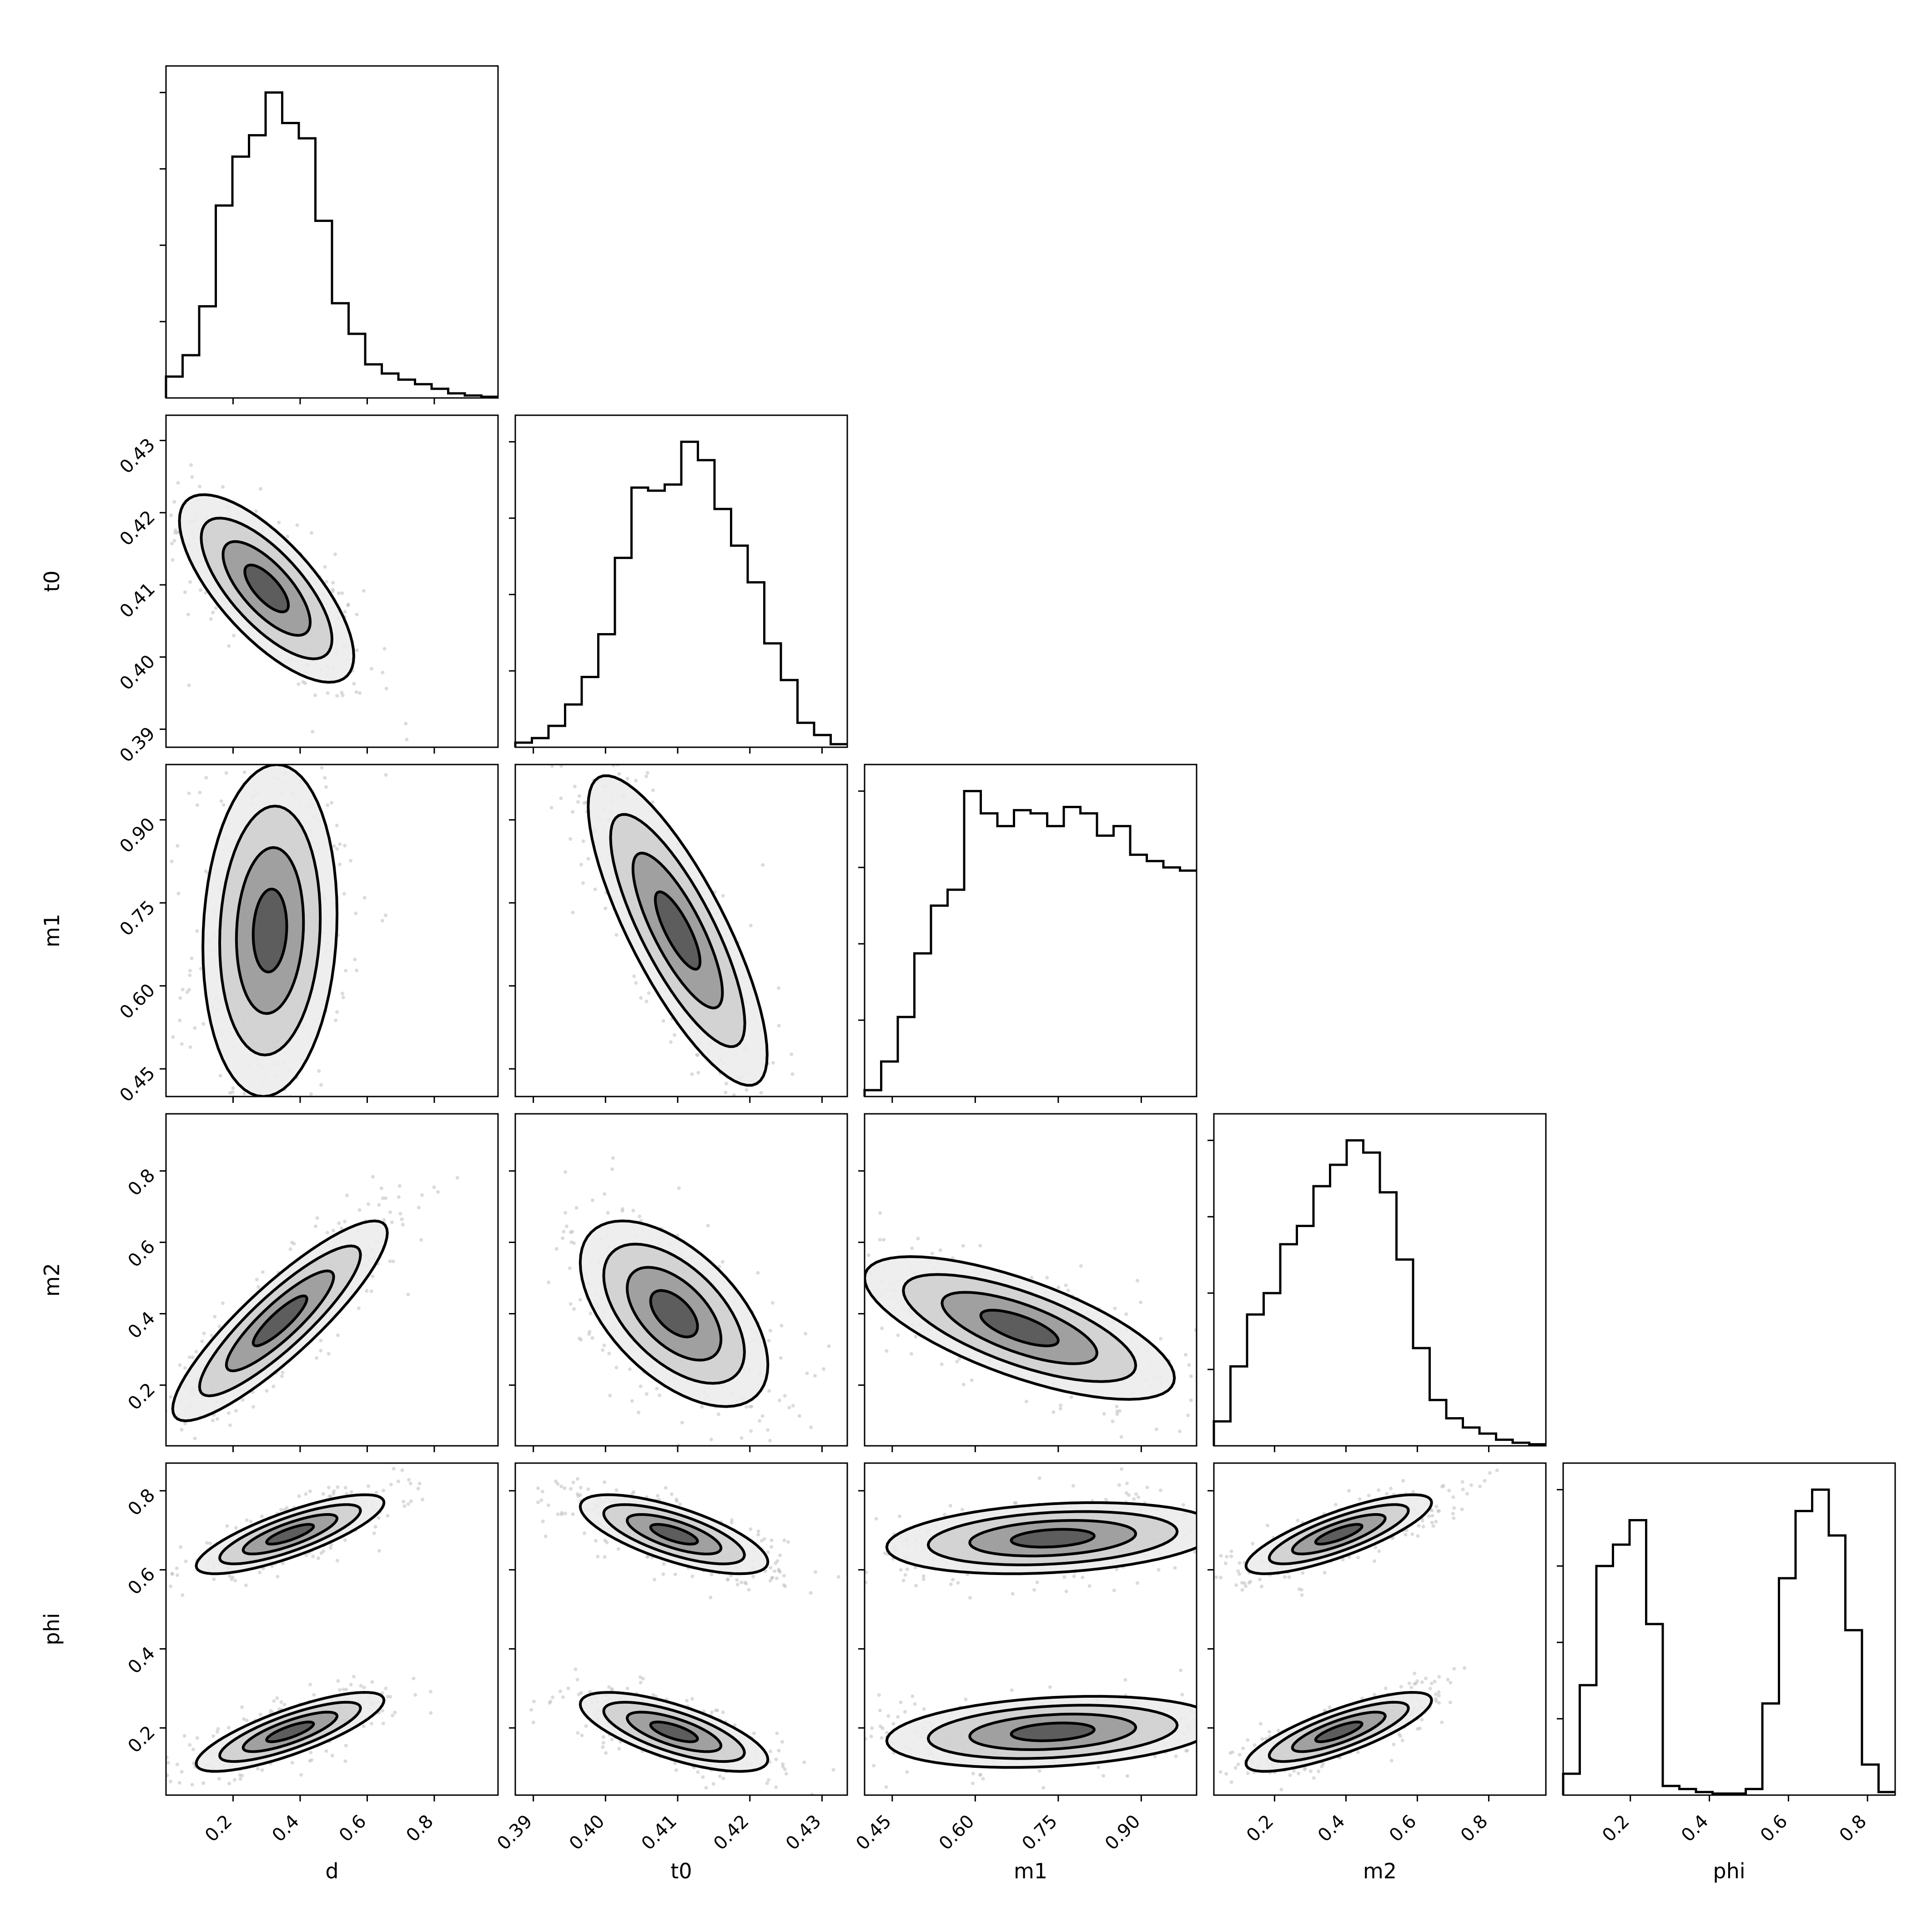 The image size is (1932, 1932). I want to click on x-tick-label-phi: 0.6, so click(1774, 1828).